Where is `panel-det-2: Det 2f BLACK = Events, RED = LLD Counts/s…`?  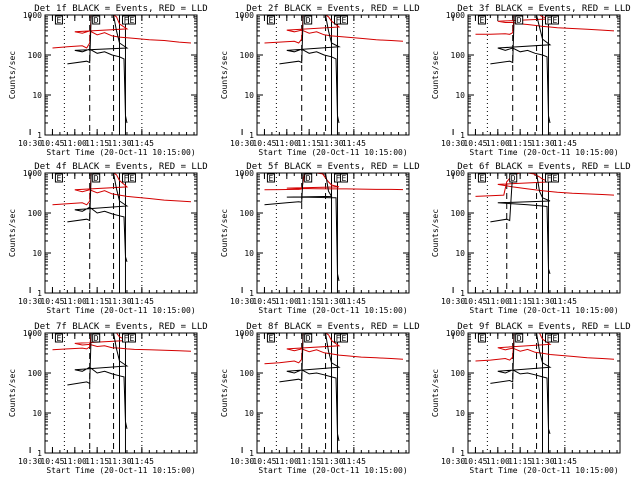 panel-det-2: Det 2f BLACK = Events, RED = LLD Counts/s… is located at coordinates (320, 80).